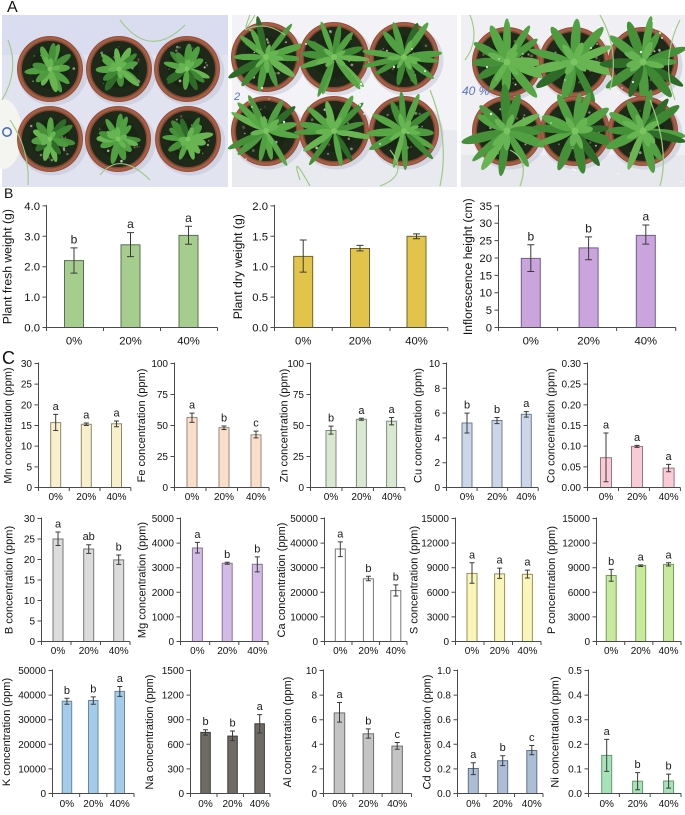  I want to click on svg-text: P concentration (ppm), so click(552, 580).